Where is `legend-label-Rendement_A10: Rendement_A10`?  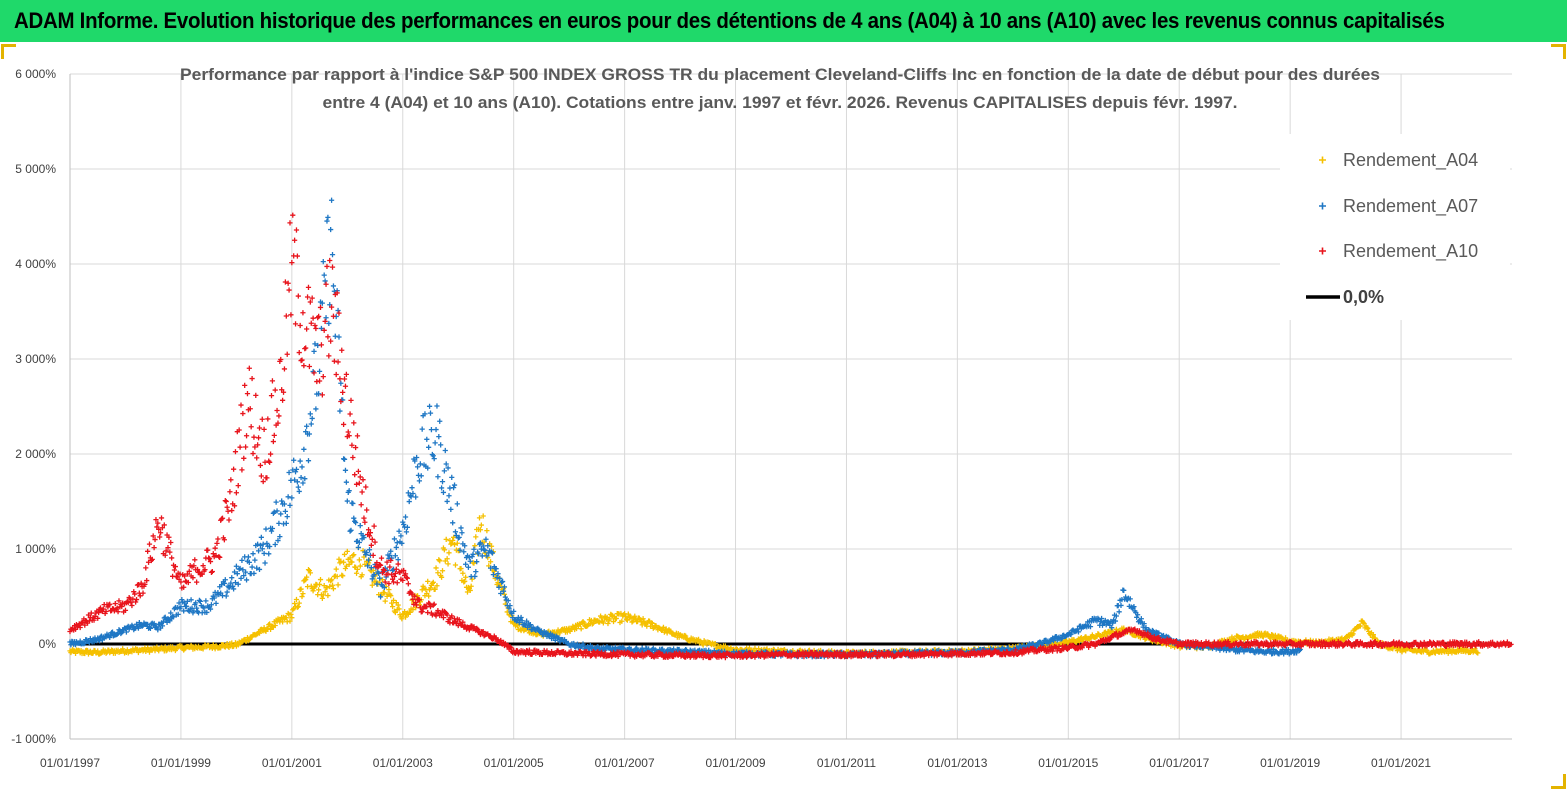
legend-label-Rendement_A10: Rendement_A10 is located at coordinates (1410, 251).